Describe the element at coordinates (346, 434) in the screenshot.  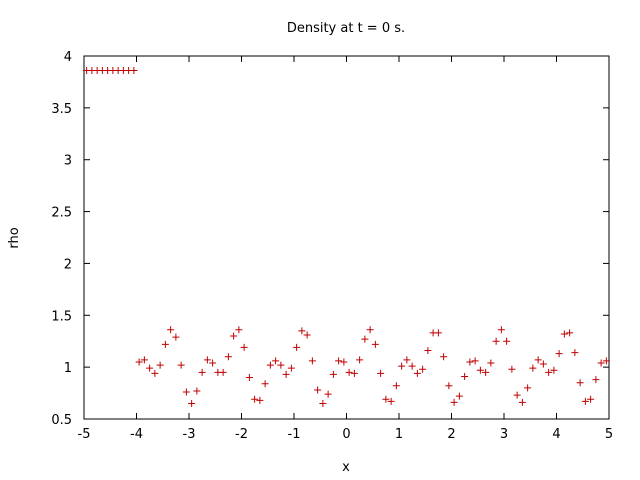
I see `x-tick-label: 0` at that location.